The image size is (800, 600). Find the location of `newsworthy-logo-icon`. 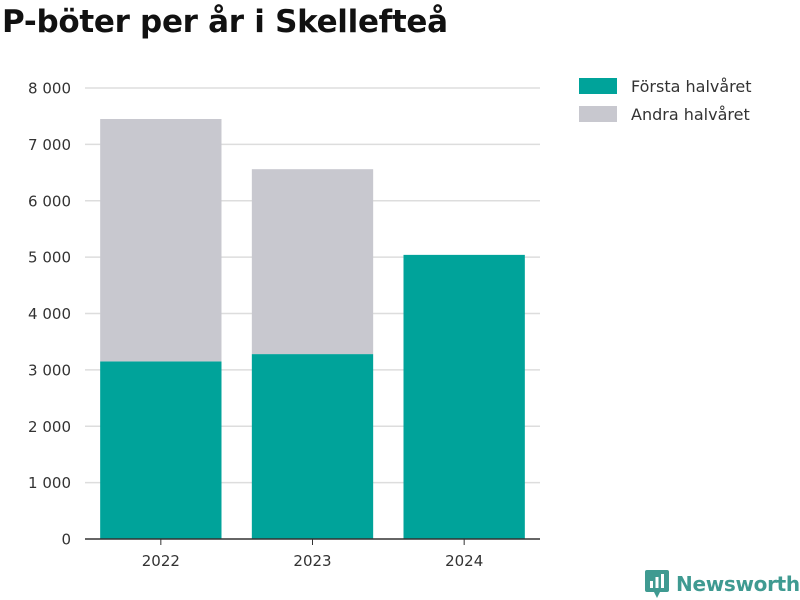

newsworthy-logo-icon is located at coordinates (657, 584).